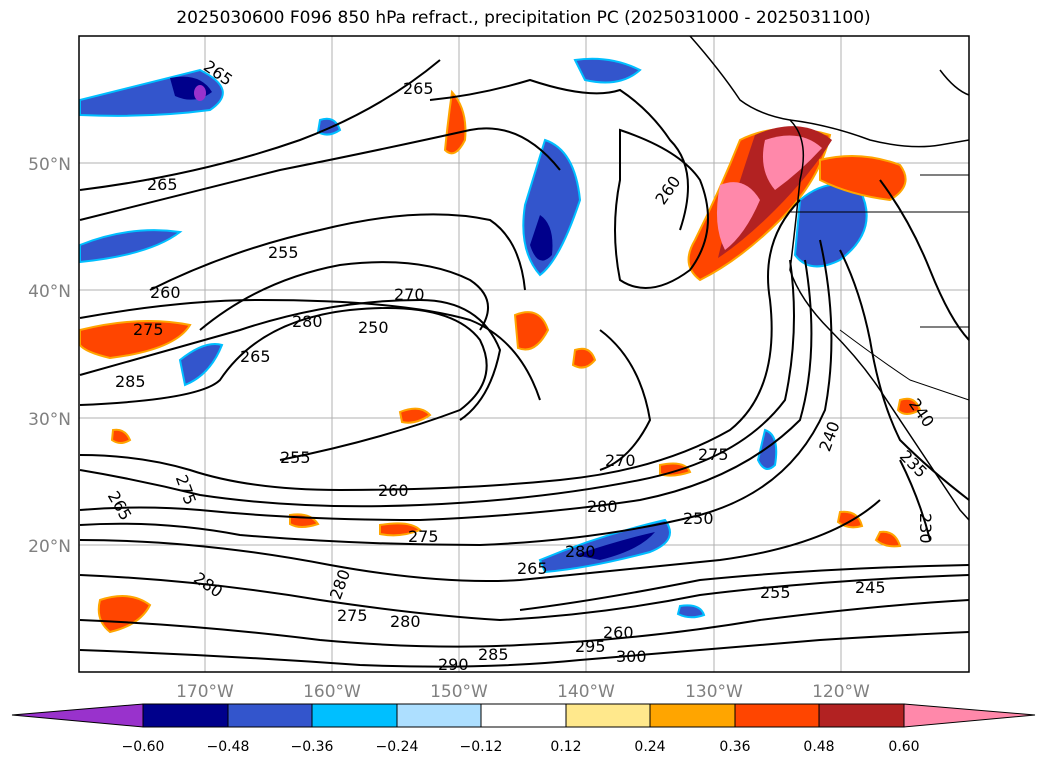 The height and width of the screenshot is (765, 1047). What do you see at coordinates (649, 747) in the screenshot?
I see `colorbar-tick-label: 0.24` at bounding box center [649, 747].